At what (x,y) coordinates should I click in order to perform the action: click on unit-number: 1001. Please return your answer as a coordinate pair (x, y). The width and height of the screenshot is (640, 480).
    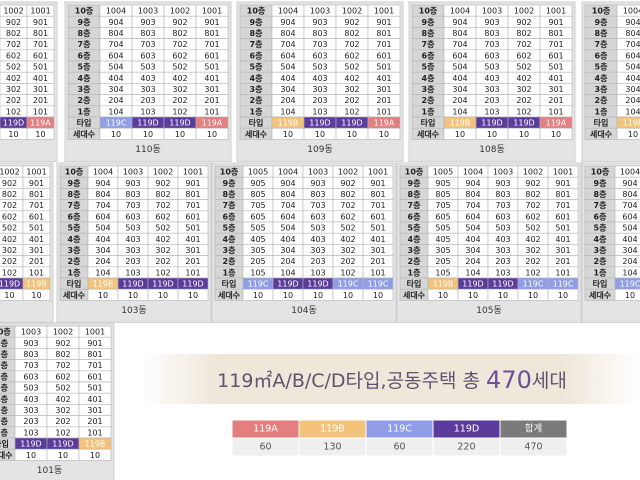
    Looking at the image, I should click on (384, 11).